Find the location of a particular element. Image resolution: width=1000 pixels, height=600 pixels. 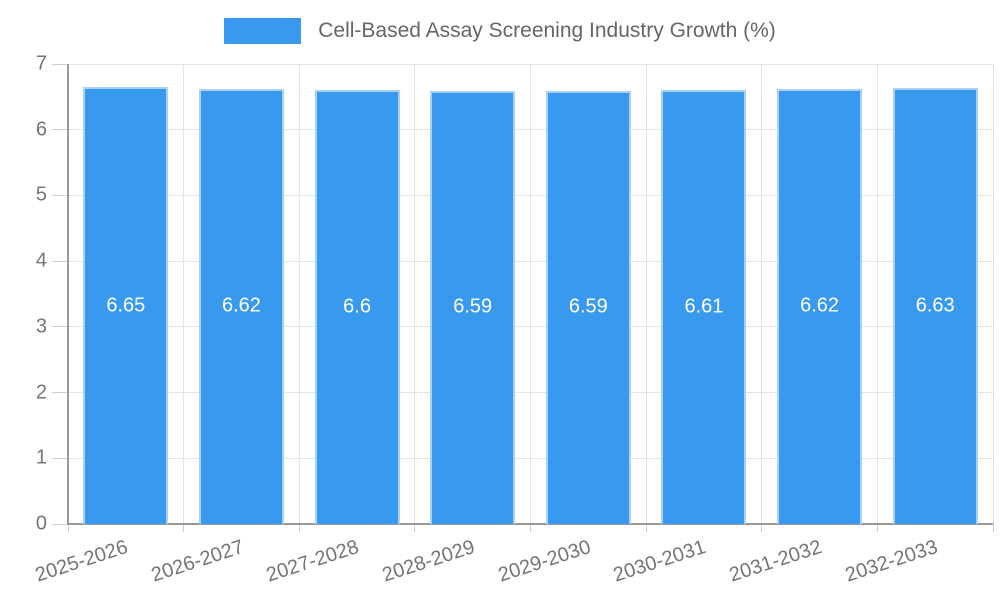

y-axis-tick-label: 2 is located at coordinates (41, 392).